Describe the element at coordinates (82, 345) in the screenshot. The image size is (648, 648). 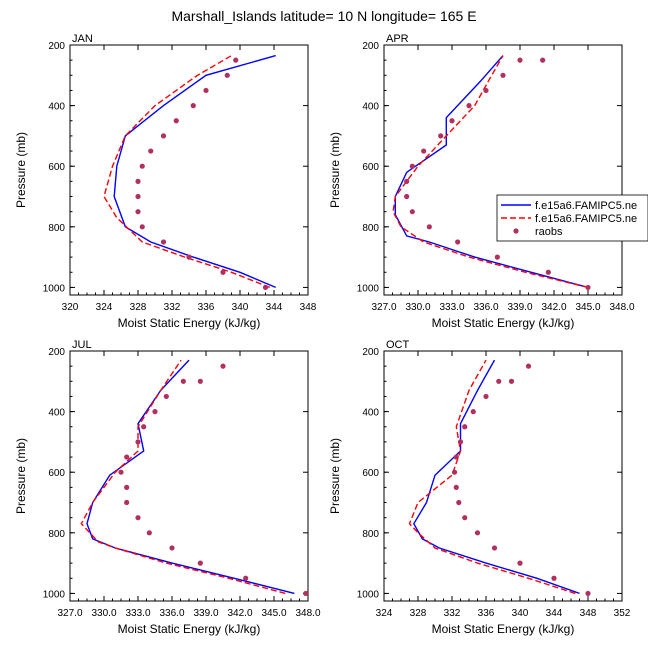
I see `panel-label: JUL` at that location.